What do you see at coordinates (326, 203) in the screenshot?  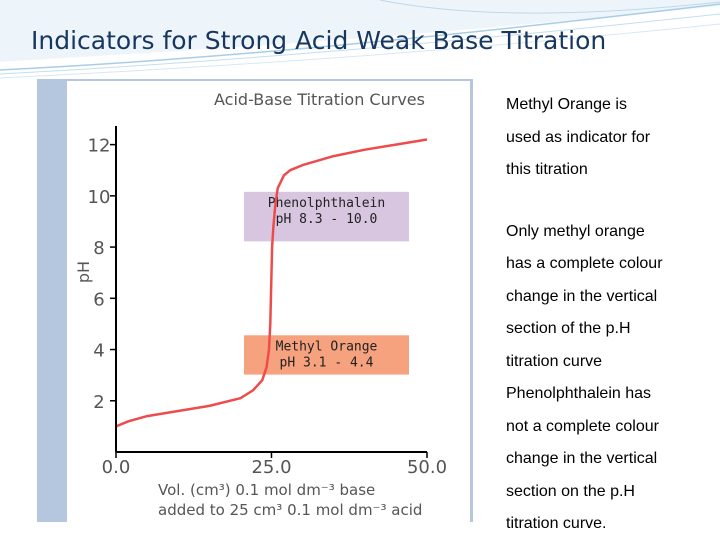 I see `indicator-name-label: Phenolphthalein` at bounding box center [326, 203].